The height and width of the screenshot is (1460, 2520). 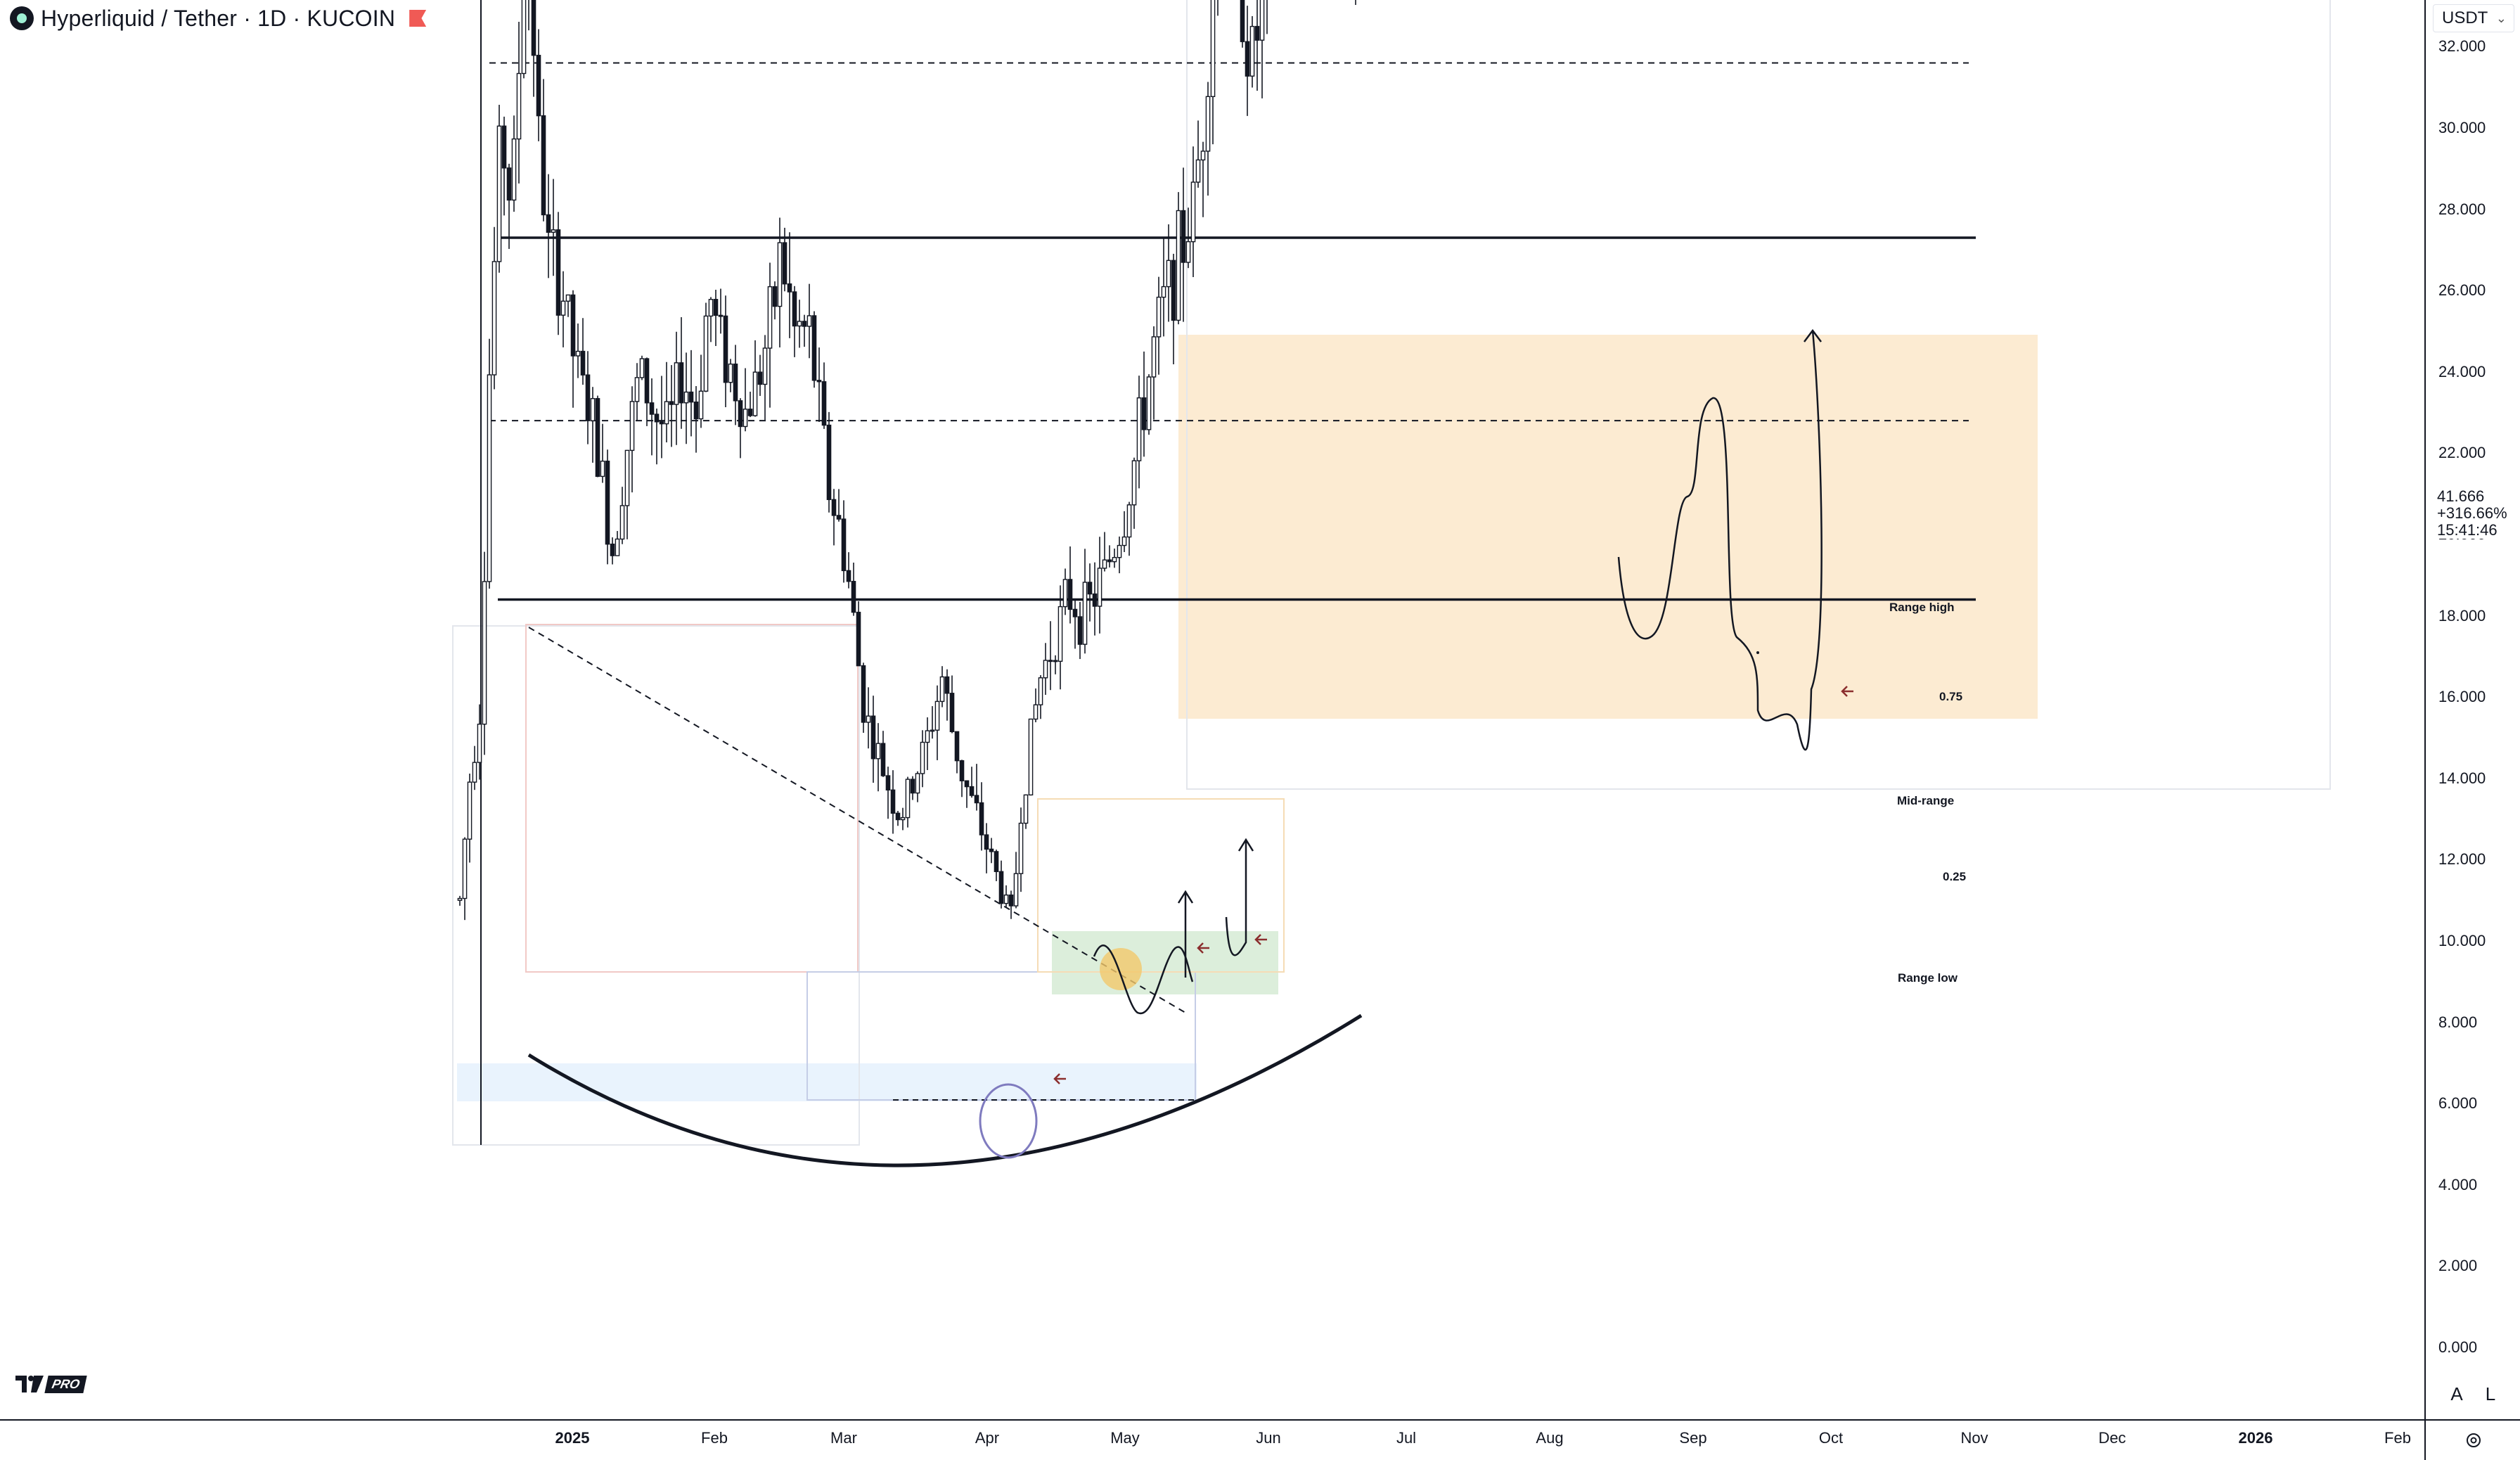 I want to click on currency-select: USDT ⌄, so click(x=2473, y=18).